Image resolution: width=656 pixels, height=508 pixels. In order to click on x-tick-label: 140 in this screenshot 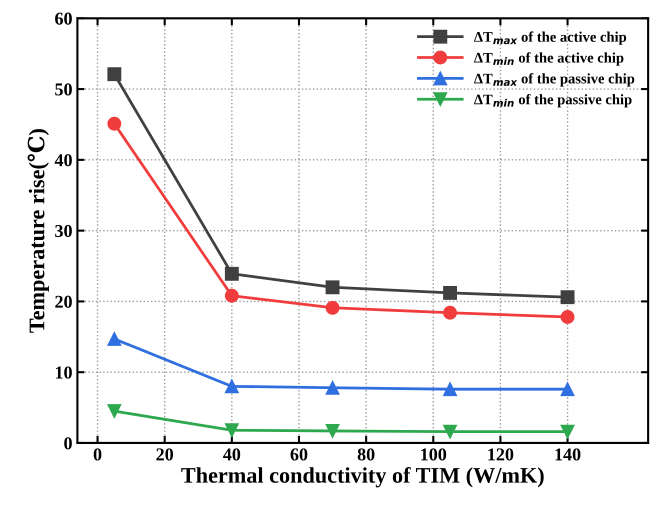, I will do `click(567, 454)`.